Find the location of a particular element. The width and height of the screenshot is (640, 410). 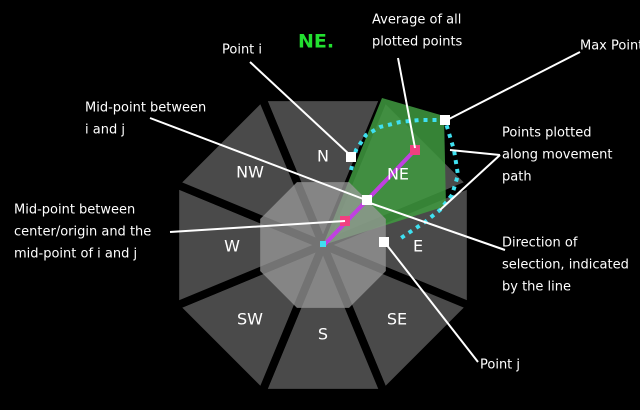

annotation: by the line is located at coordinates (536, 287).